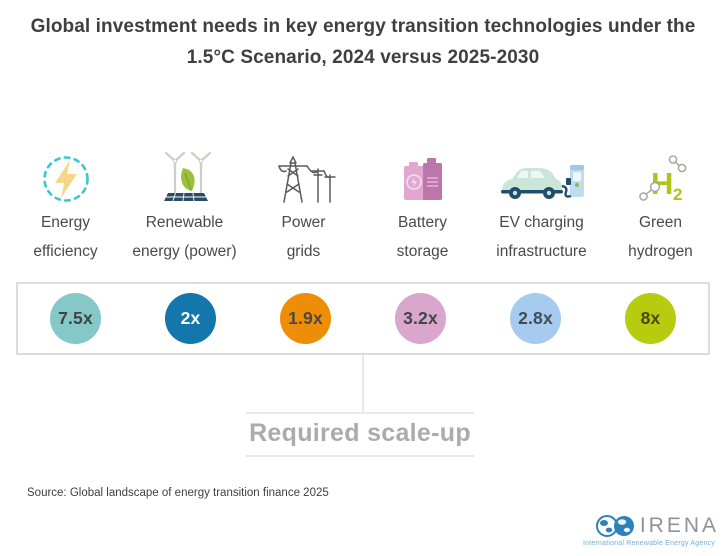 The width and height of the screenshot is (726, 556). Describe the element at coordinates (305, 318) in the screenshot. I see `scale-multiplier-badge: 1.9x` at that location.